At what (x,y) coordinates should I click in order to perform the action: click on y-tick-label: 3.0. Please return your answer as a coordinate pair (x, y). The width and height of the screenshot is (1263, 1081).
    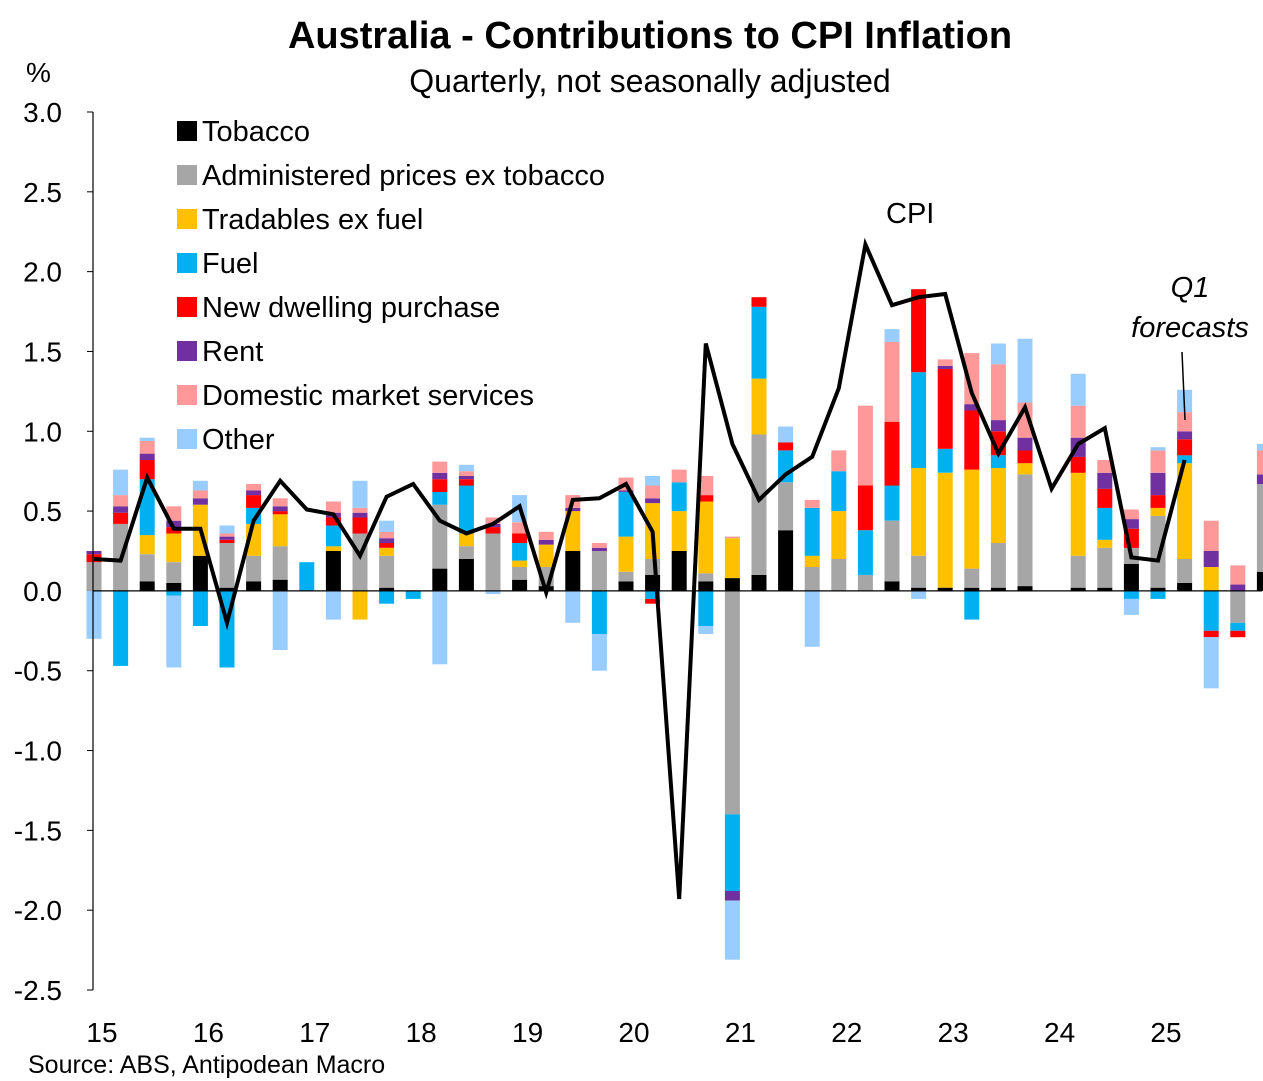
    Looking at the image, I should click on (42, 112).